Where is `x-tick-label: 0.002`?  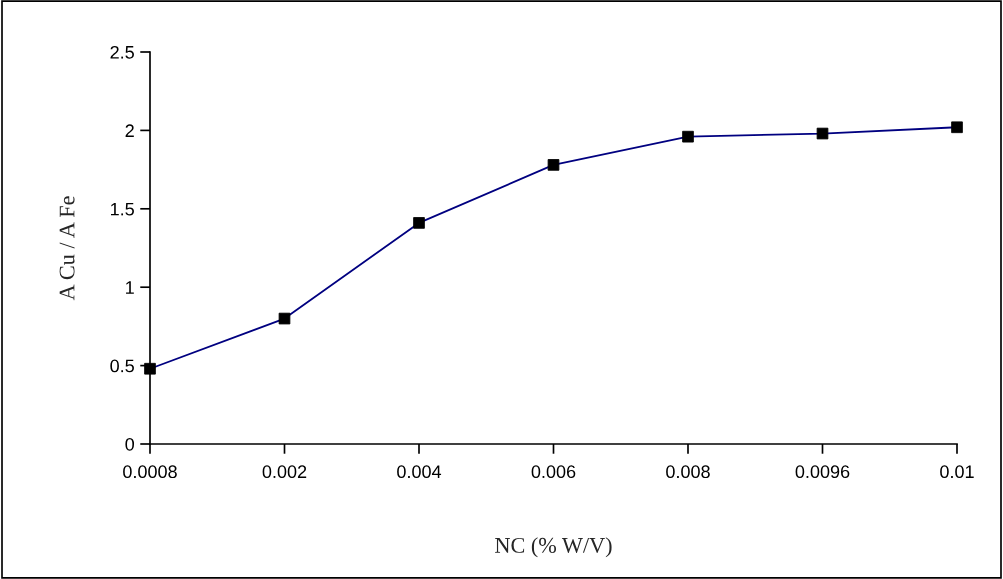
x-tick-label: 0.002 is located at coordinates (284, 472).